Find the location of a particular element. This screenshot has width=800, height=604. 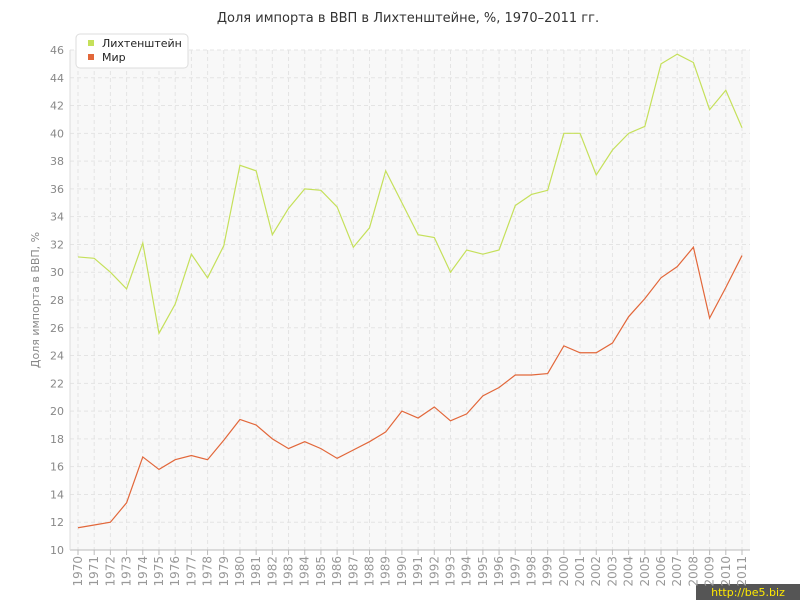

x-tick-label: 1985 is located at coordinates (321, 571).